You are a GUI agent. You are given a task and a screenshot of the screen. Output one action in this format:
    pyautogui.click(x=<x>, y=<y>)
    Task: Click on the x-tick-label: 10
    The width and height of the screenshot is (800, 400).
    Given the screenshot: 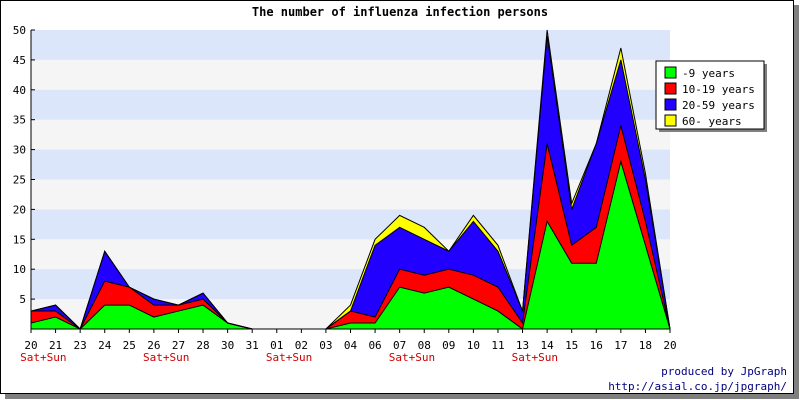 What is the action you would take?
    pyautogui.click(x=473, y=345)
    